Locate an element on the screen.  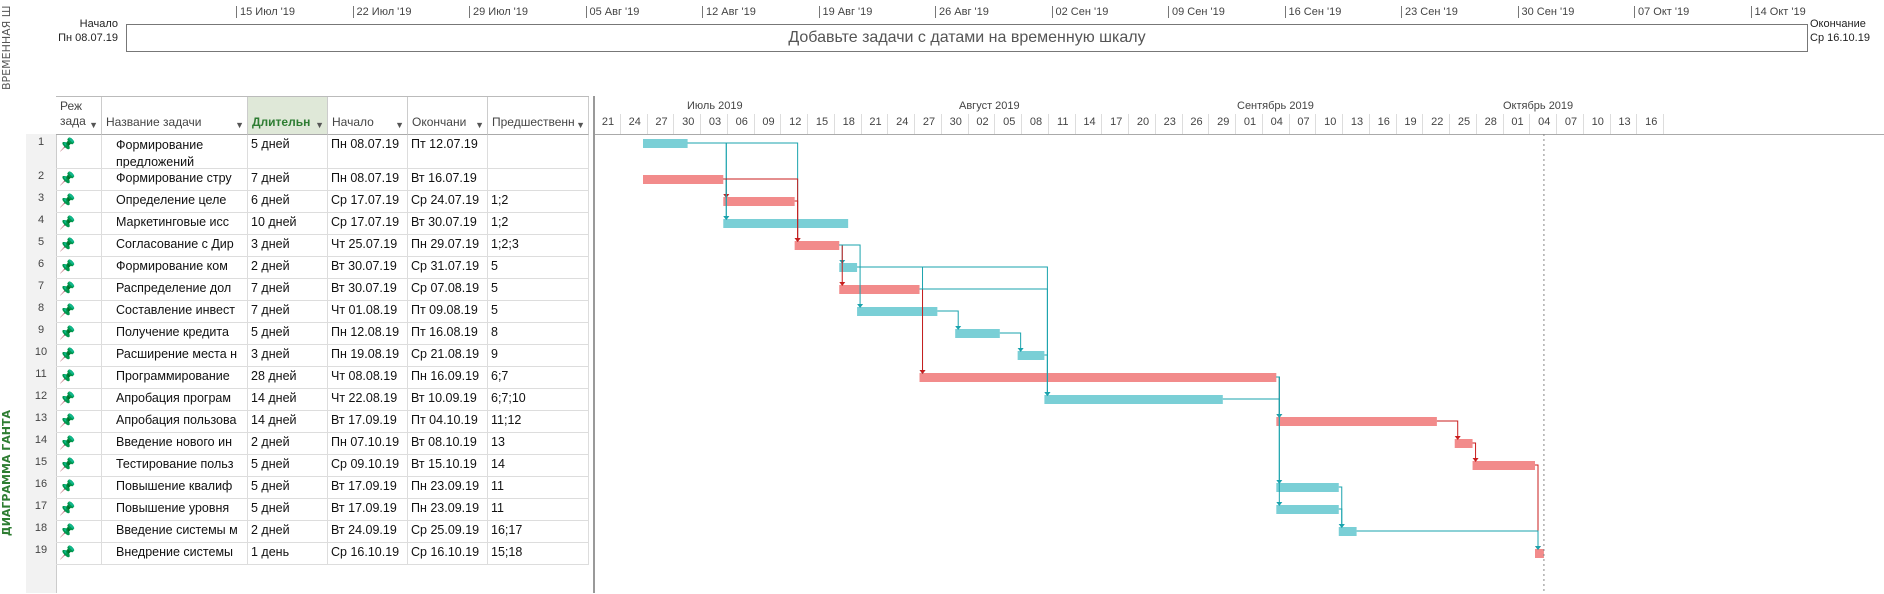
task-name-cell: Составление инвест is located at coordinates (175, 311).